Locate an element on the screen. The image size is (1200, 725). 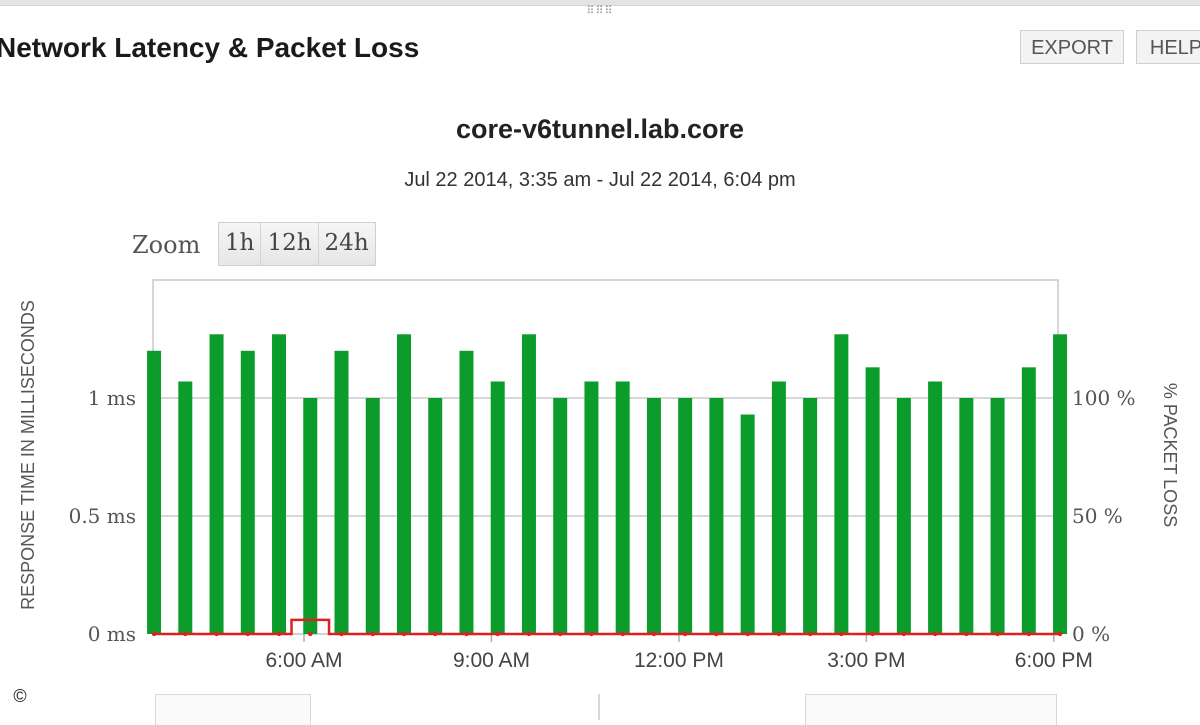
y-tick-label: 1 ms is located at coordinates (112, 398).